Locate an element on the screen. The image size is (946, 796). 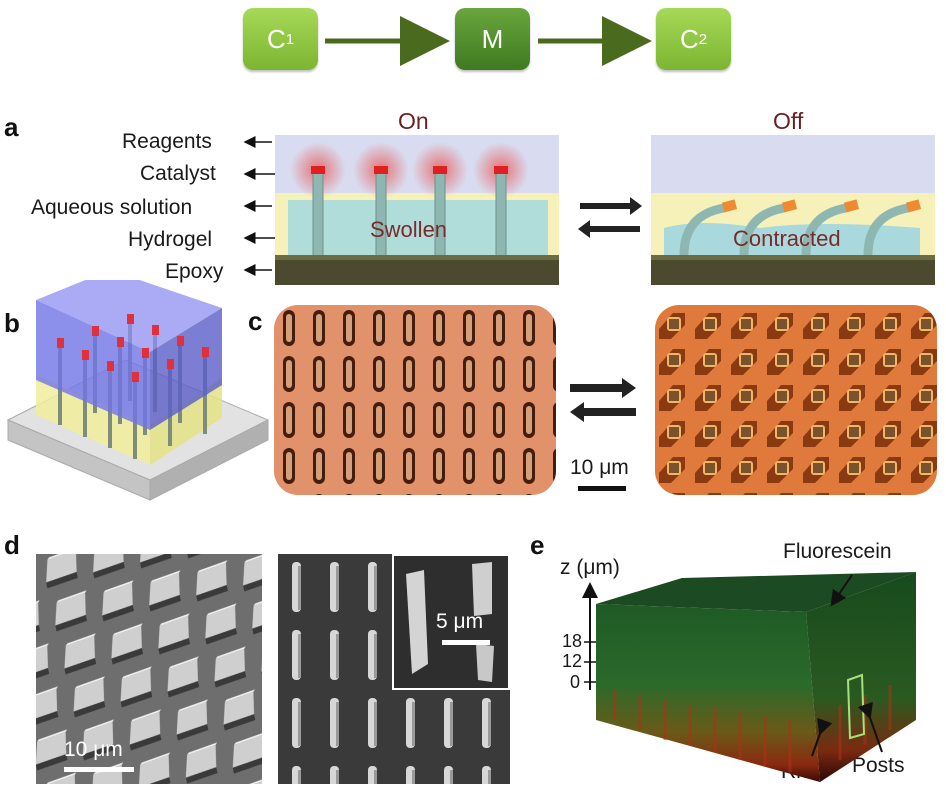
off-hydrogel-layer is located at coordinates (792, 239).